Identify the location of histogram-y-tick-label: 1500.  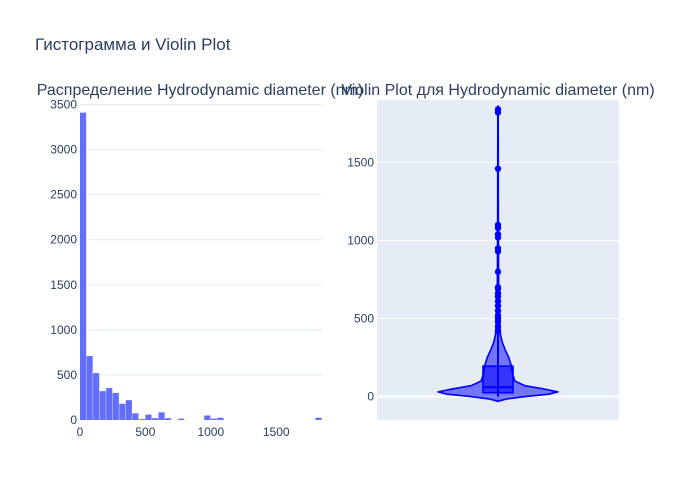
(63, 285).